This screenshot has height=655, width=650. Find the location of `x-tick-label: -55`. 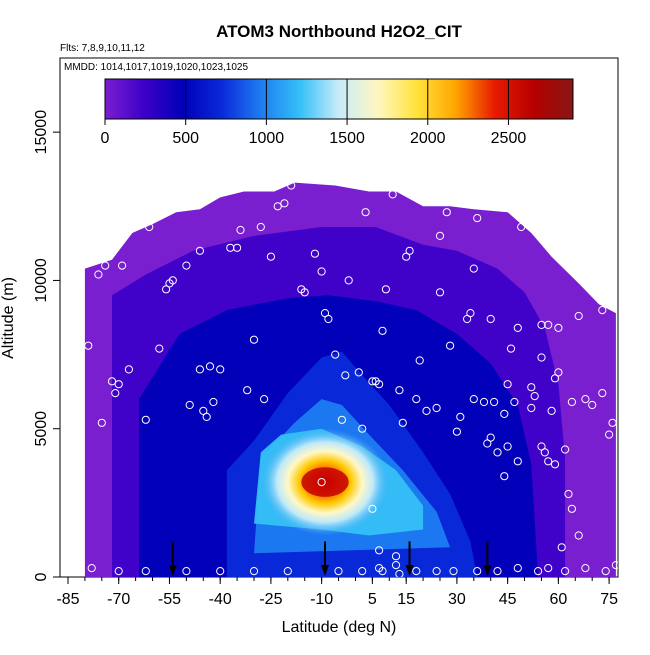

x-tick-label: -55 is located at coordinates (169, 599).